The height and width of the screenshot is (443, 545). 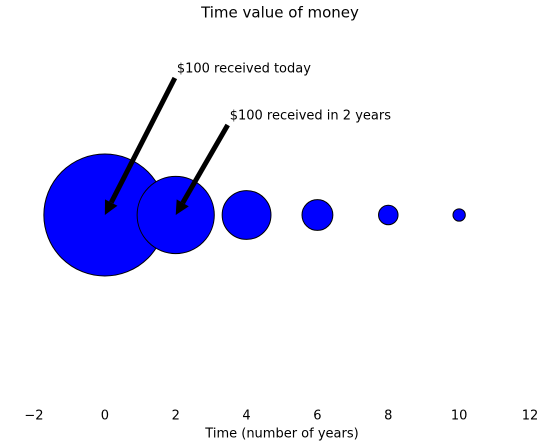 What do you see at coordinates (310, 116) in the screenshot?
I see `annotation-text: $100 received in 2 years` at bounding box center [310, 116].